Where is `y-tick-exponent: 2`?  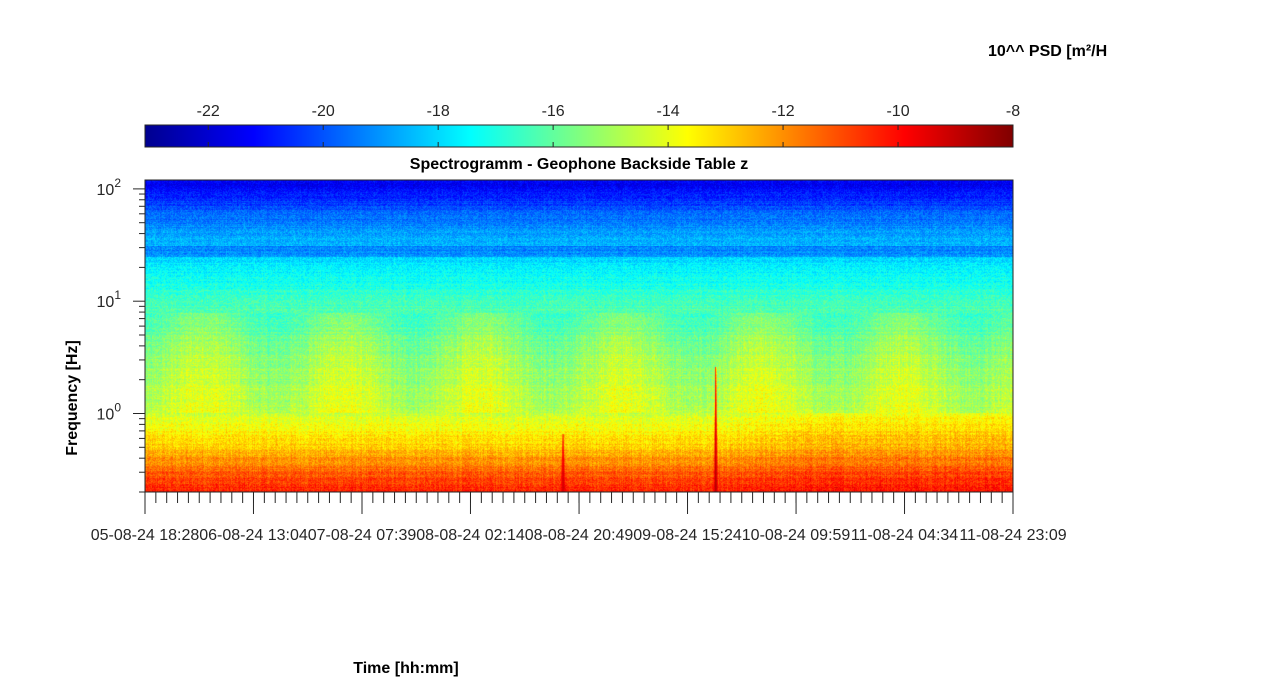 y-tick-exponent: 2 is located at coordinates (117, 183).